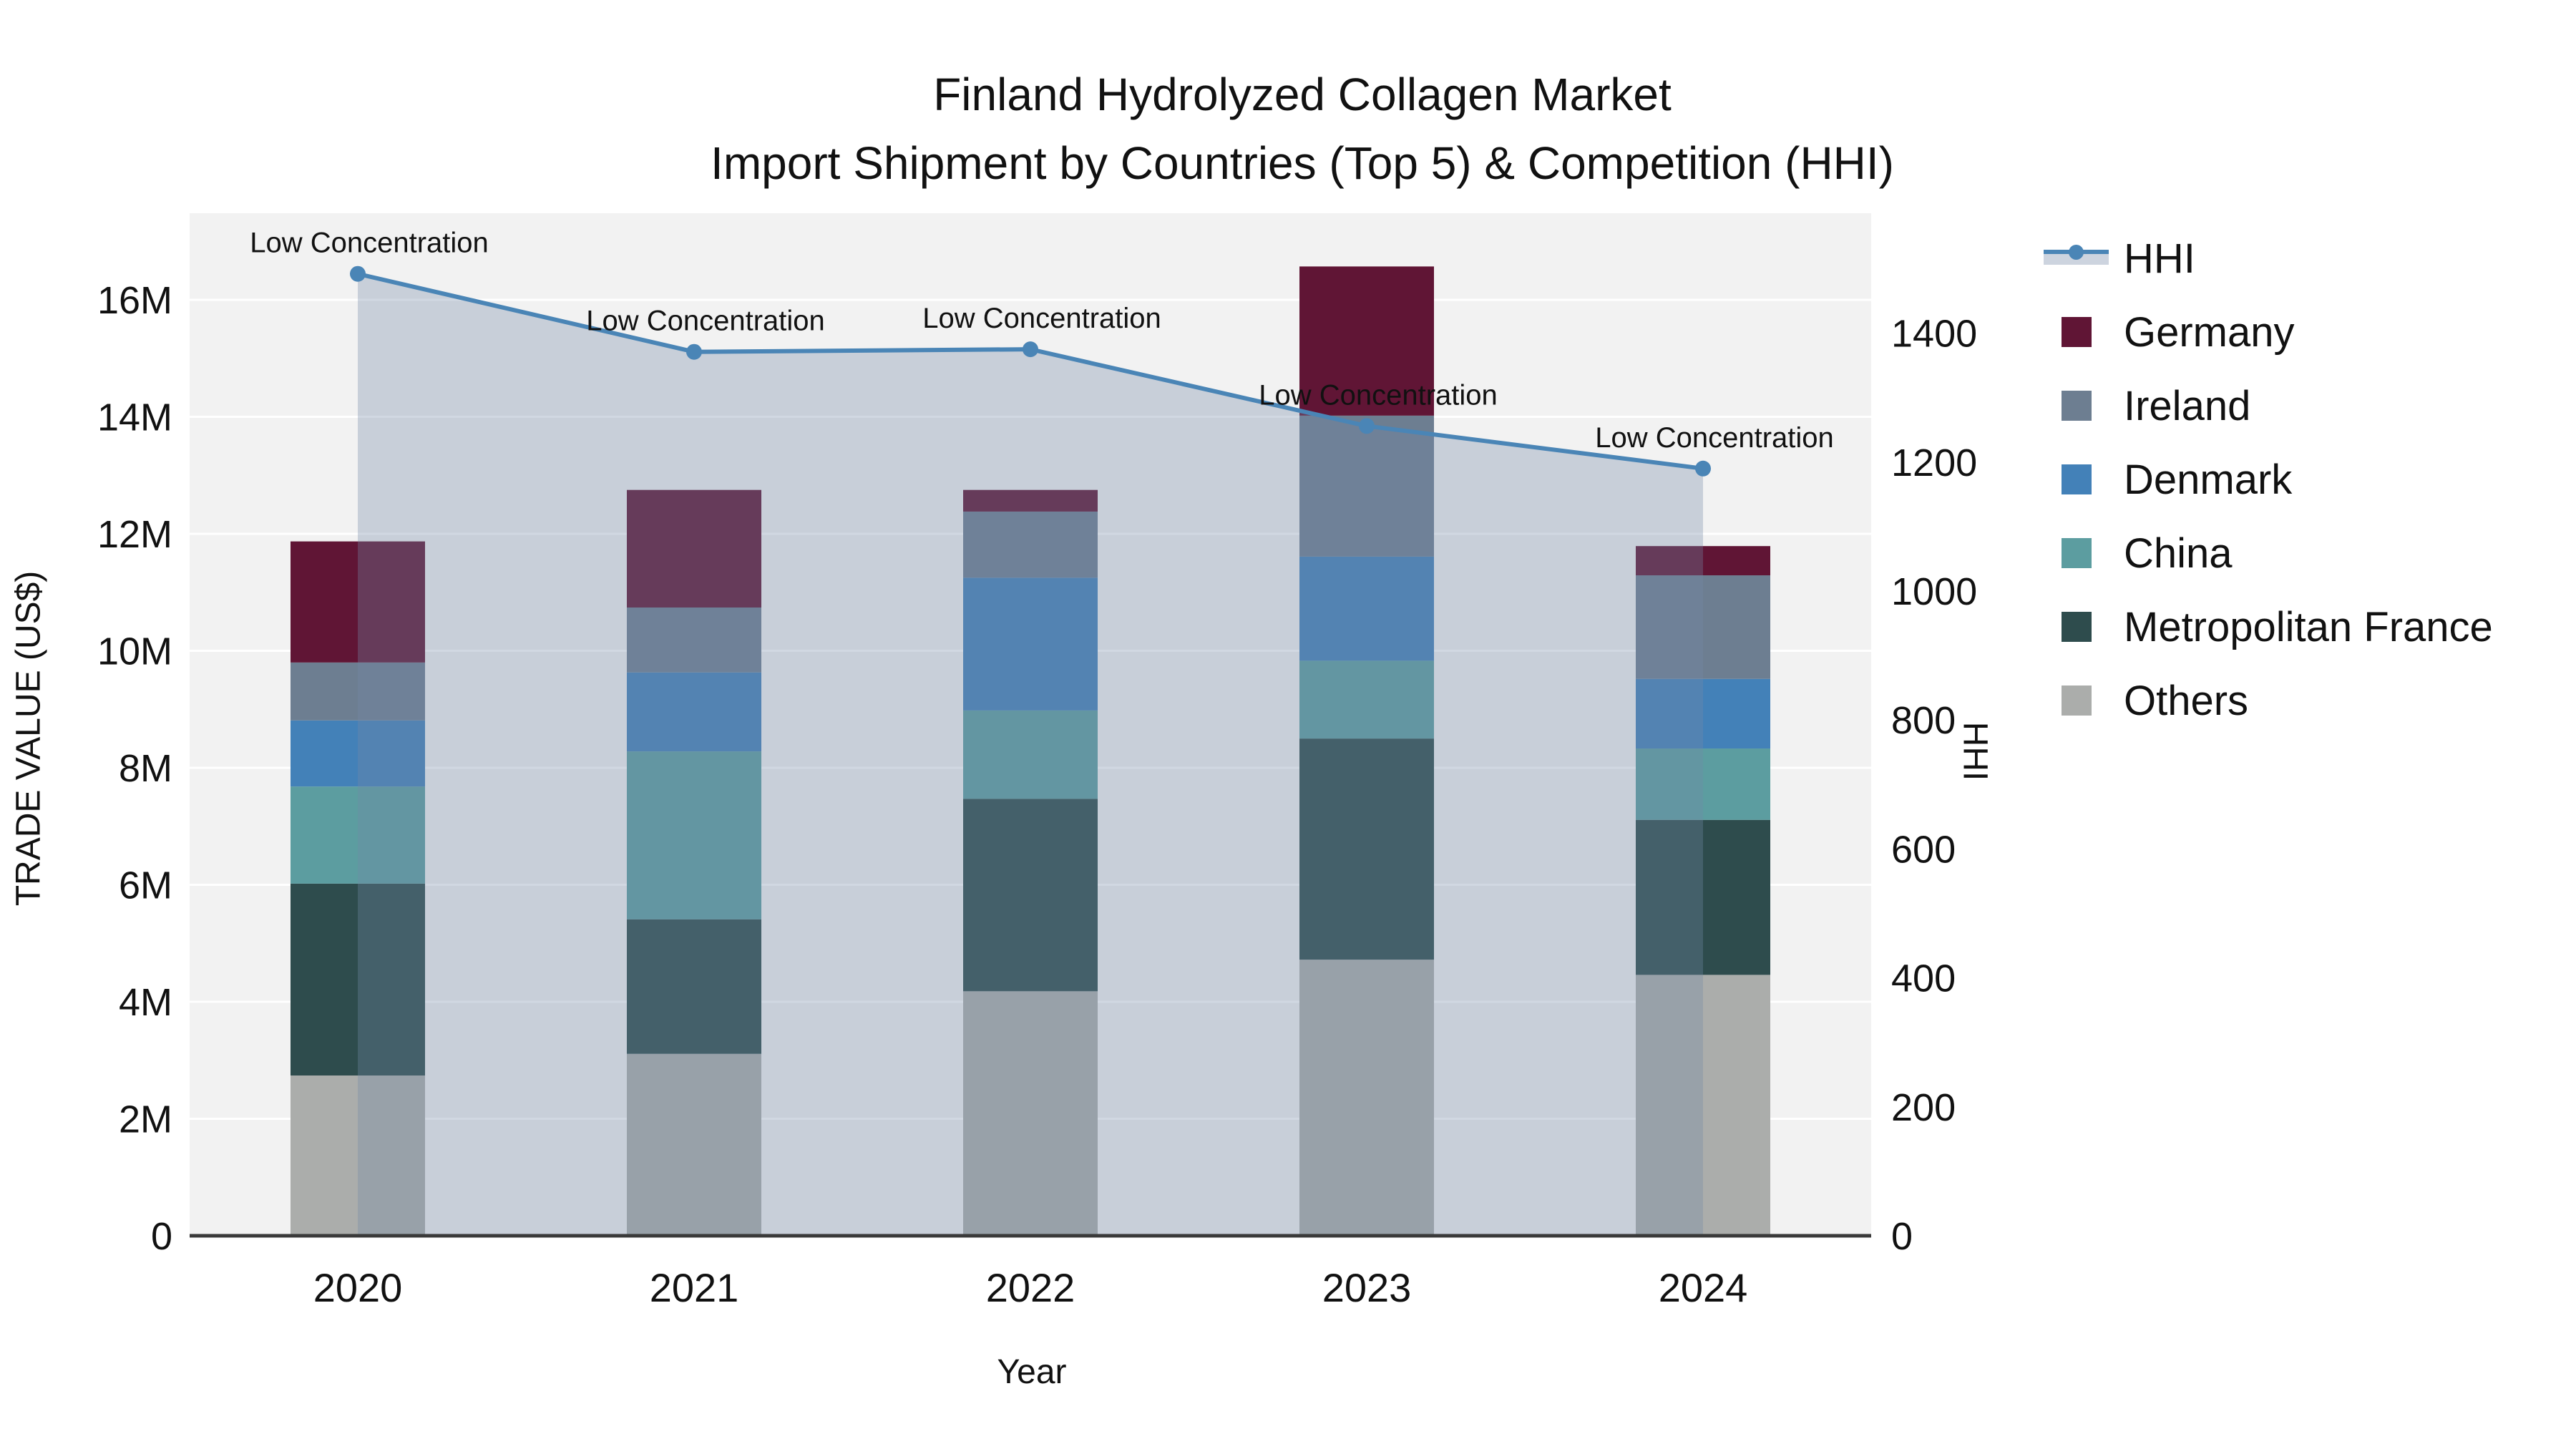 This screenshot has height=1449, width=2576. I want to click on legend-swatch-ireland, so click(2076, 406).